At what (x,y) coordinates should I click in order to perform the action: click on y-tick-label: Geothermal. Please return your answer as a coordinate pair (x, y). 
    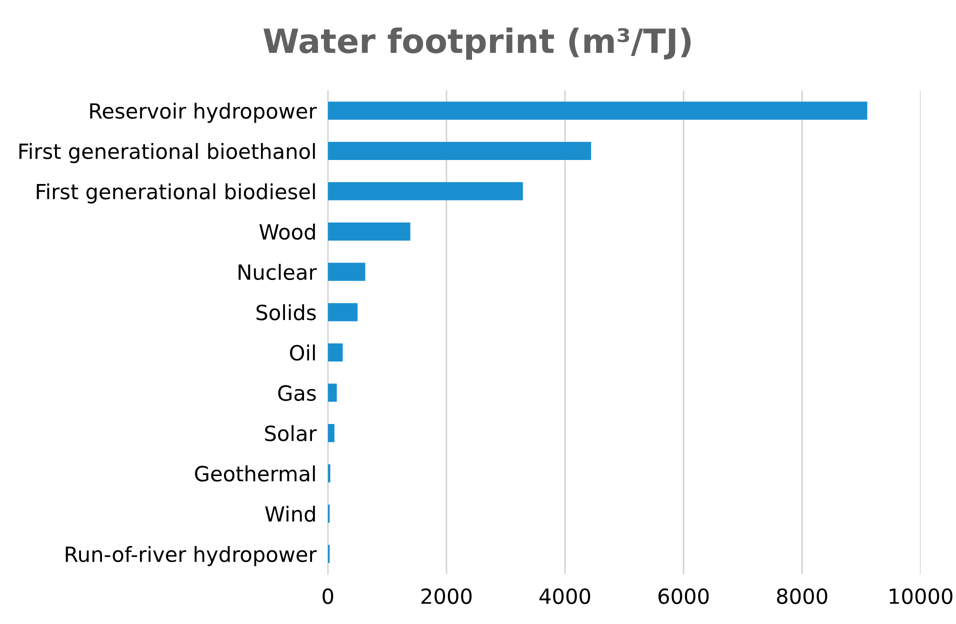
    Looking at the image, I should click on (255, 473).